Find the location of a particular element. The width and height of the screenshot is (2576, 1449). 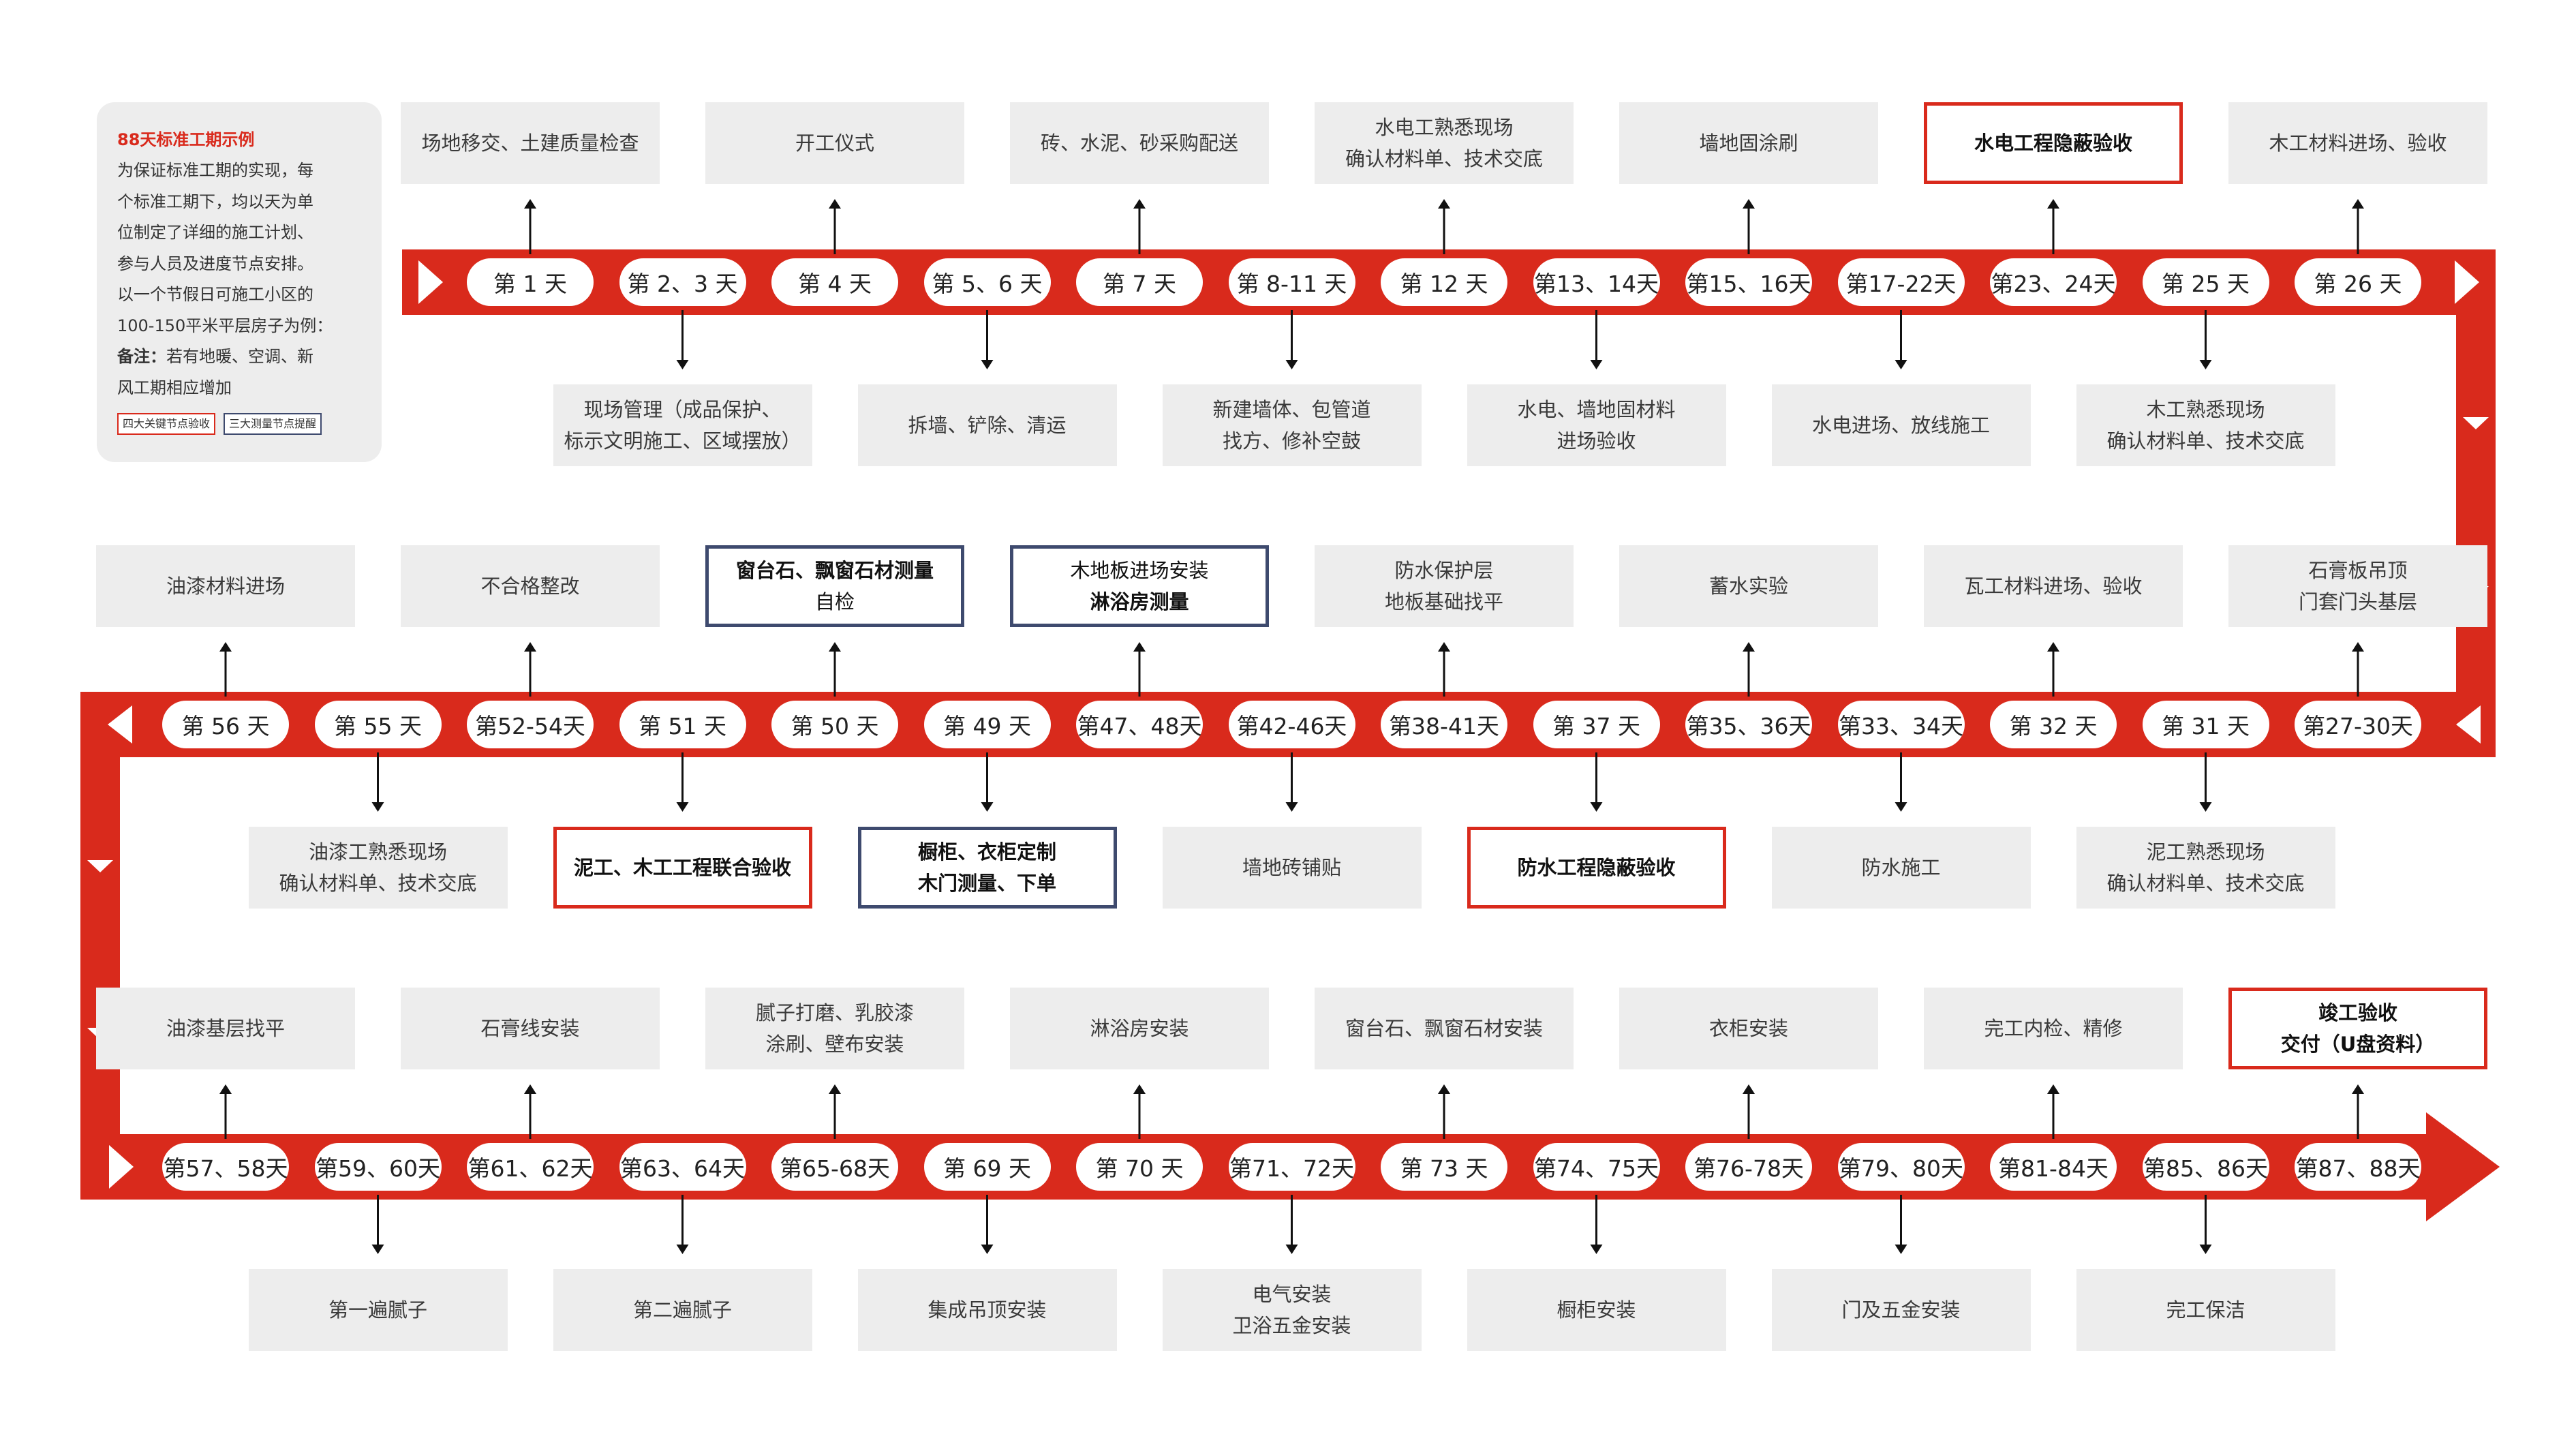

task-label: 水电、墙地固材料 进场验收 is located at coordinates (1596, 426).